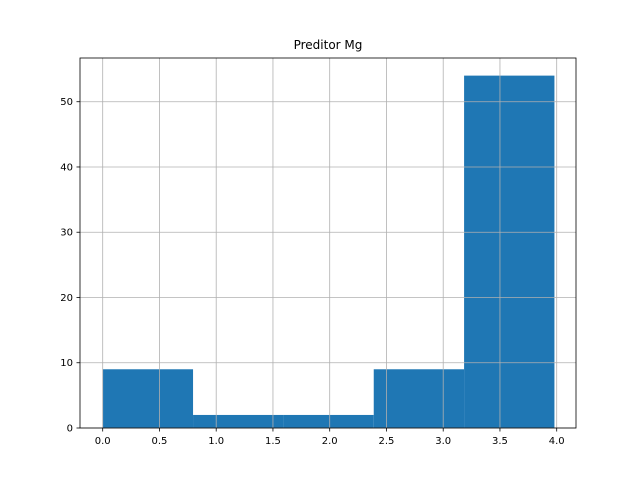  I want to click on y-tick-label-0: 0, so click(70, 429).